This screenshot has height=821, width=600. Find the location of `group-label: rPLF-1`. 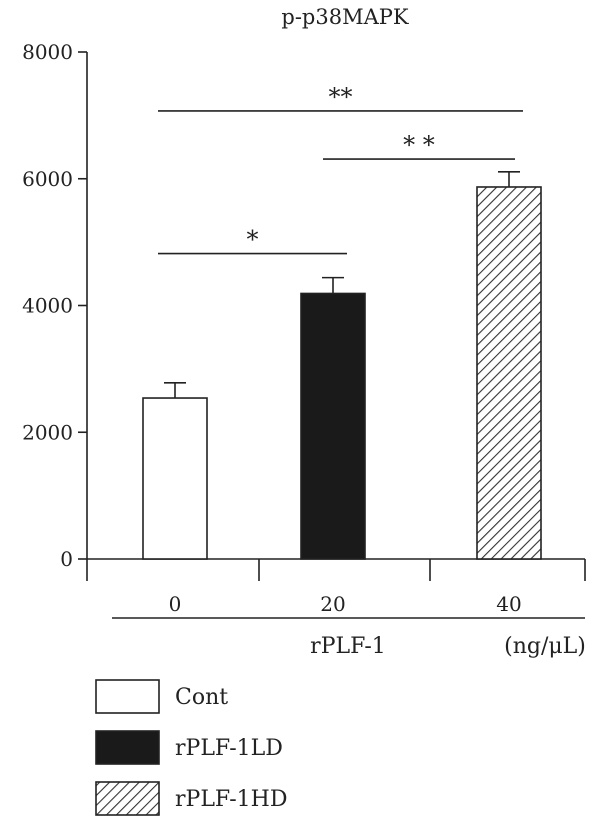

group-label: rPLF-1 is located at coordinates (348, 646).